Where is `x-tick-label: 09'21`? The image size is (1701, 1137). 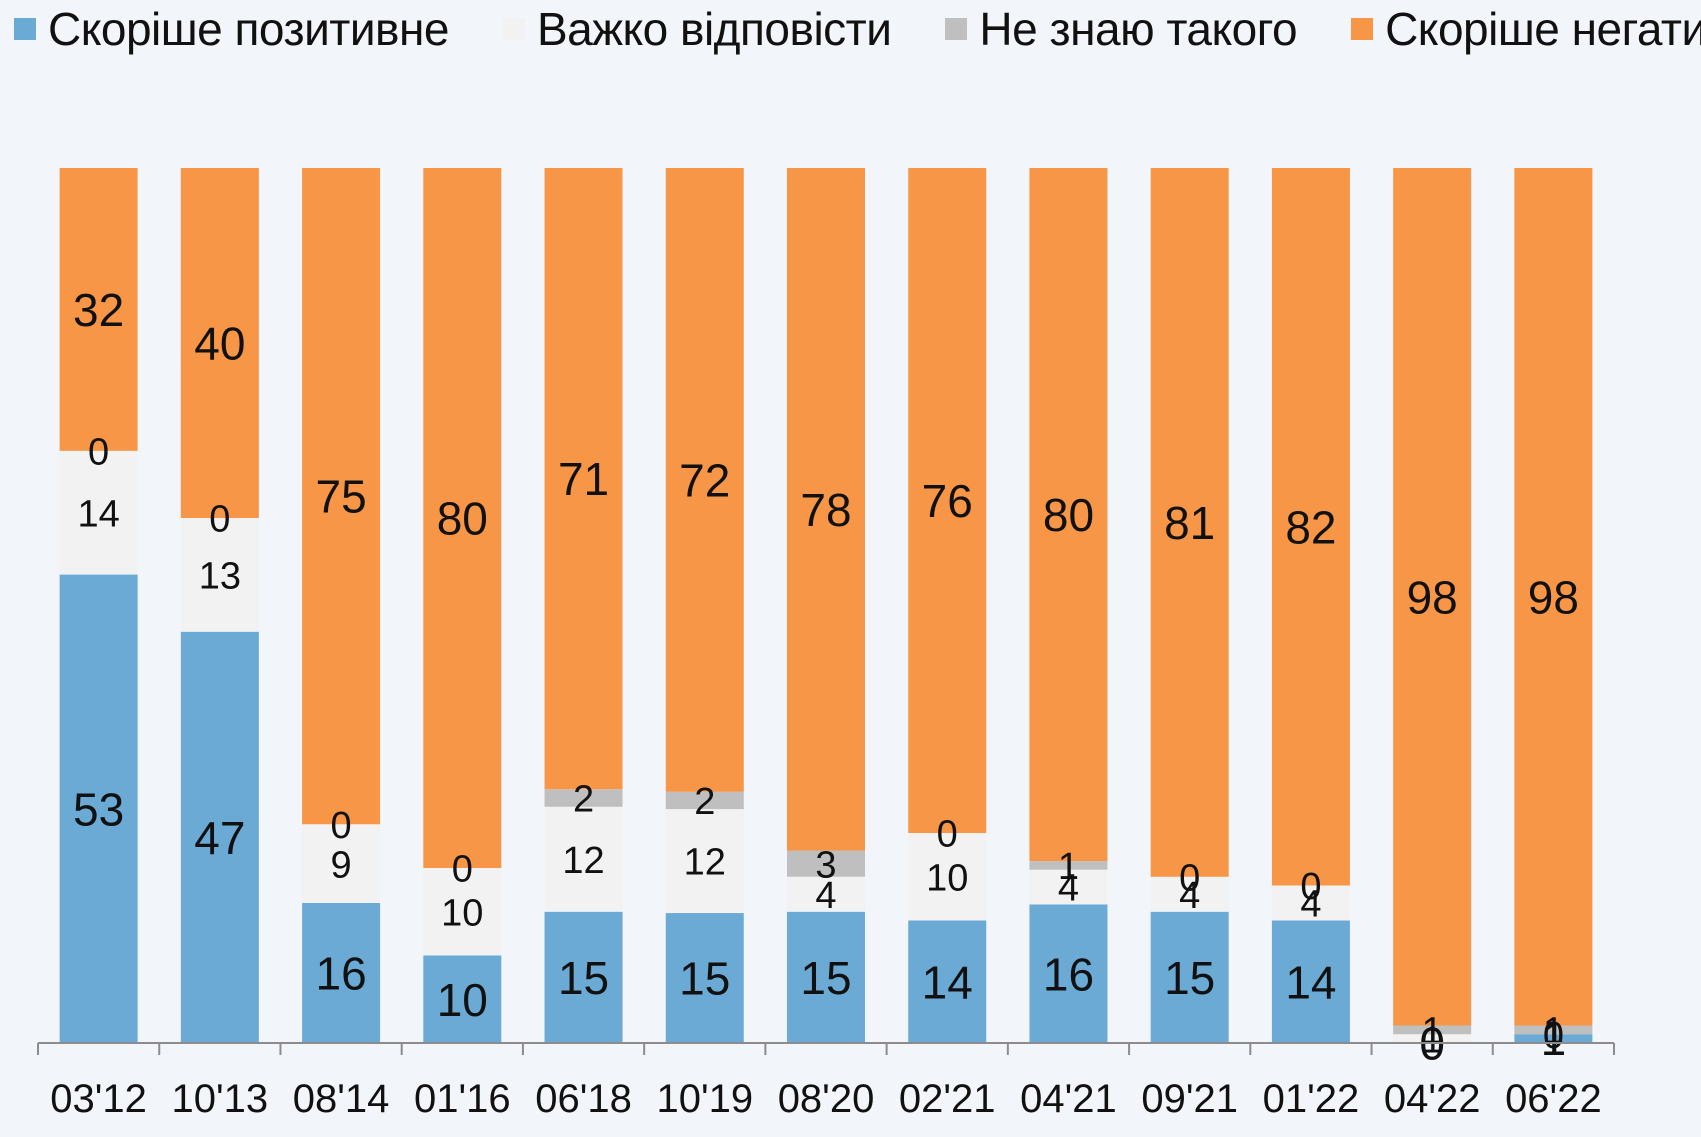
x-tick-label: 09'21 is located at coordinates (1189, 1099).